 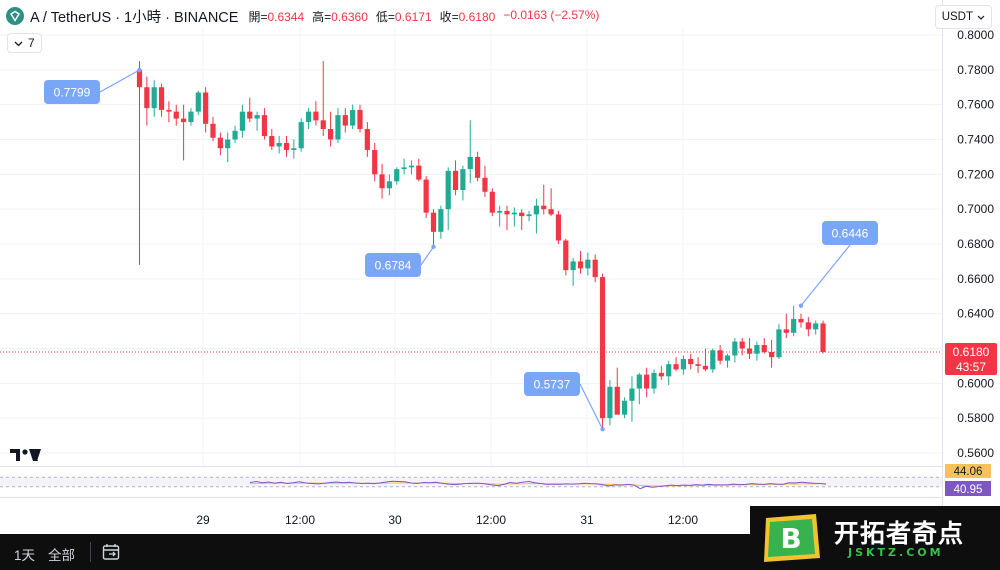 I want to click on rsi-value-tag, so click(x=968, y=488).